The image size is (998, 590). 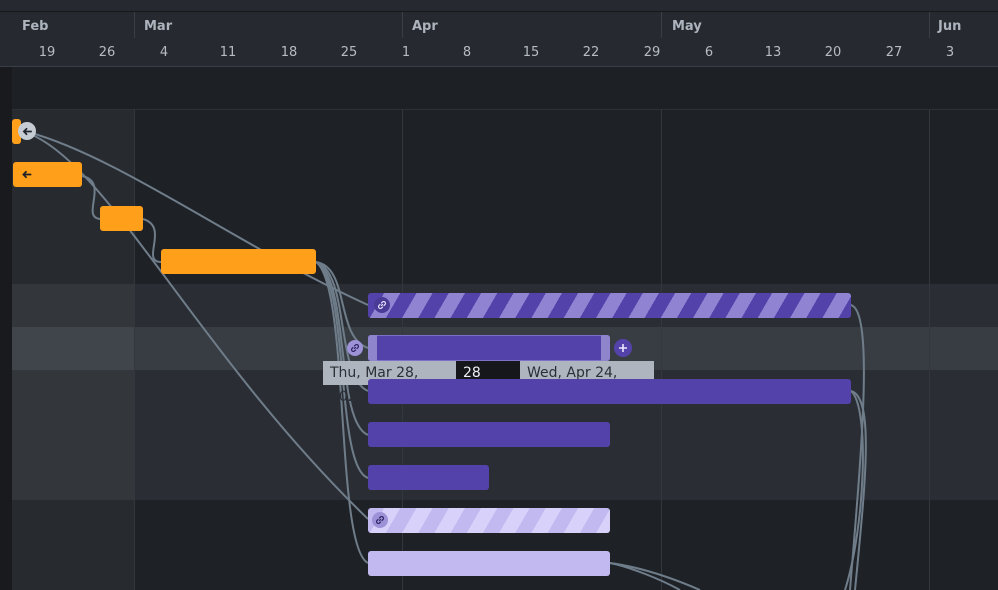 I want to click on day-label: 20, so click(x=833, y=52).